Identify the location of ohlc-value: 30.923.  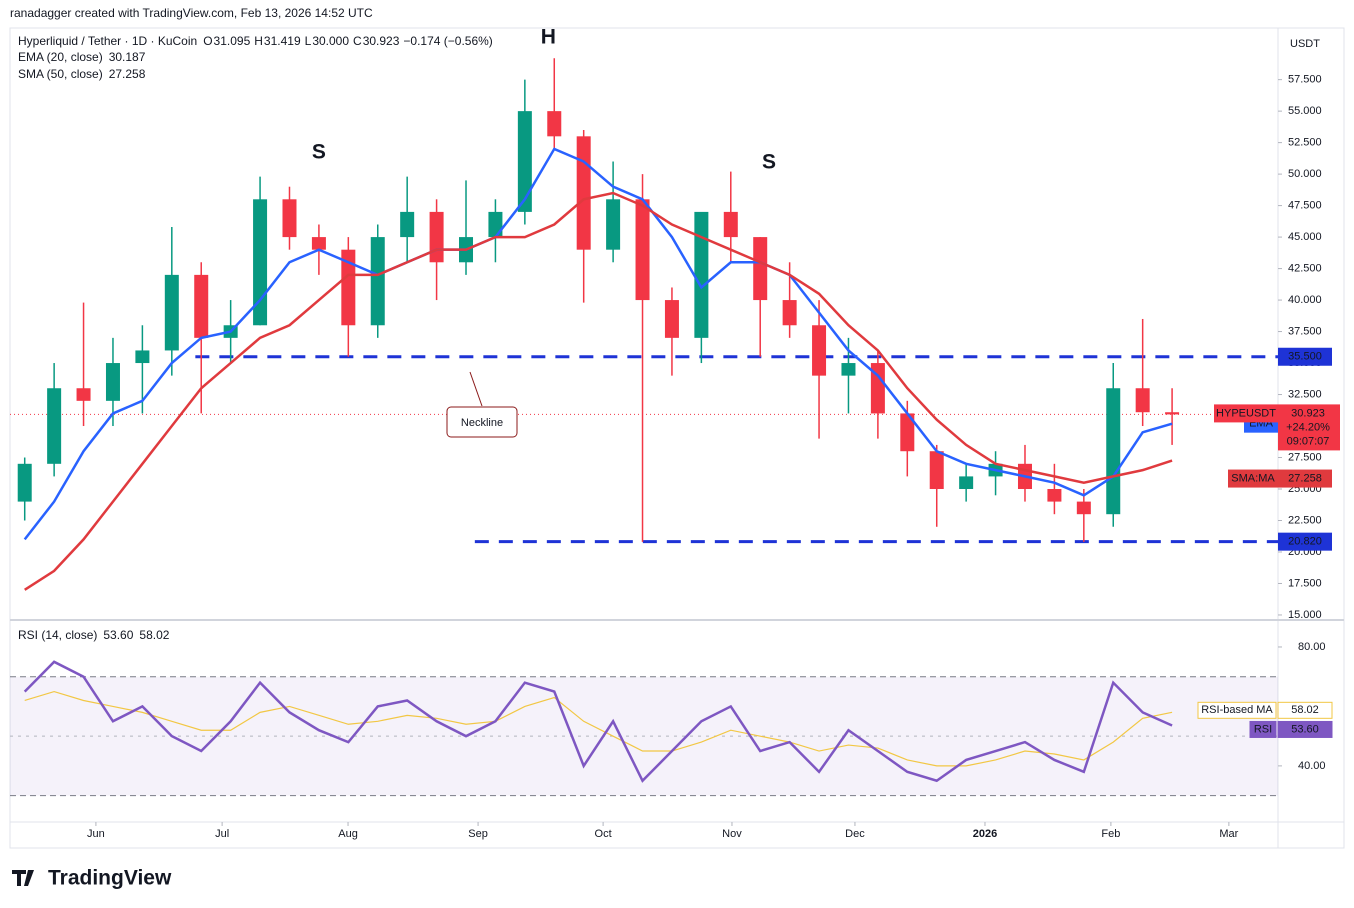
(381, 41).